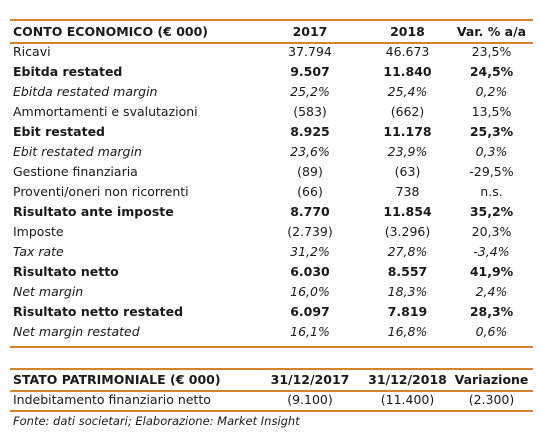 The height and width of the screenshot is (433, 541). I want to click on value-2017: (583), so click(310, 111).